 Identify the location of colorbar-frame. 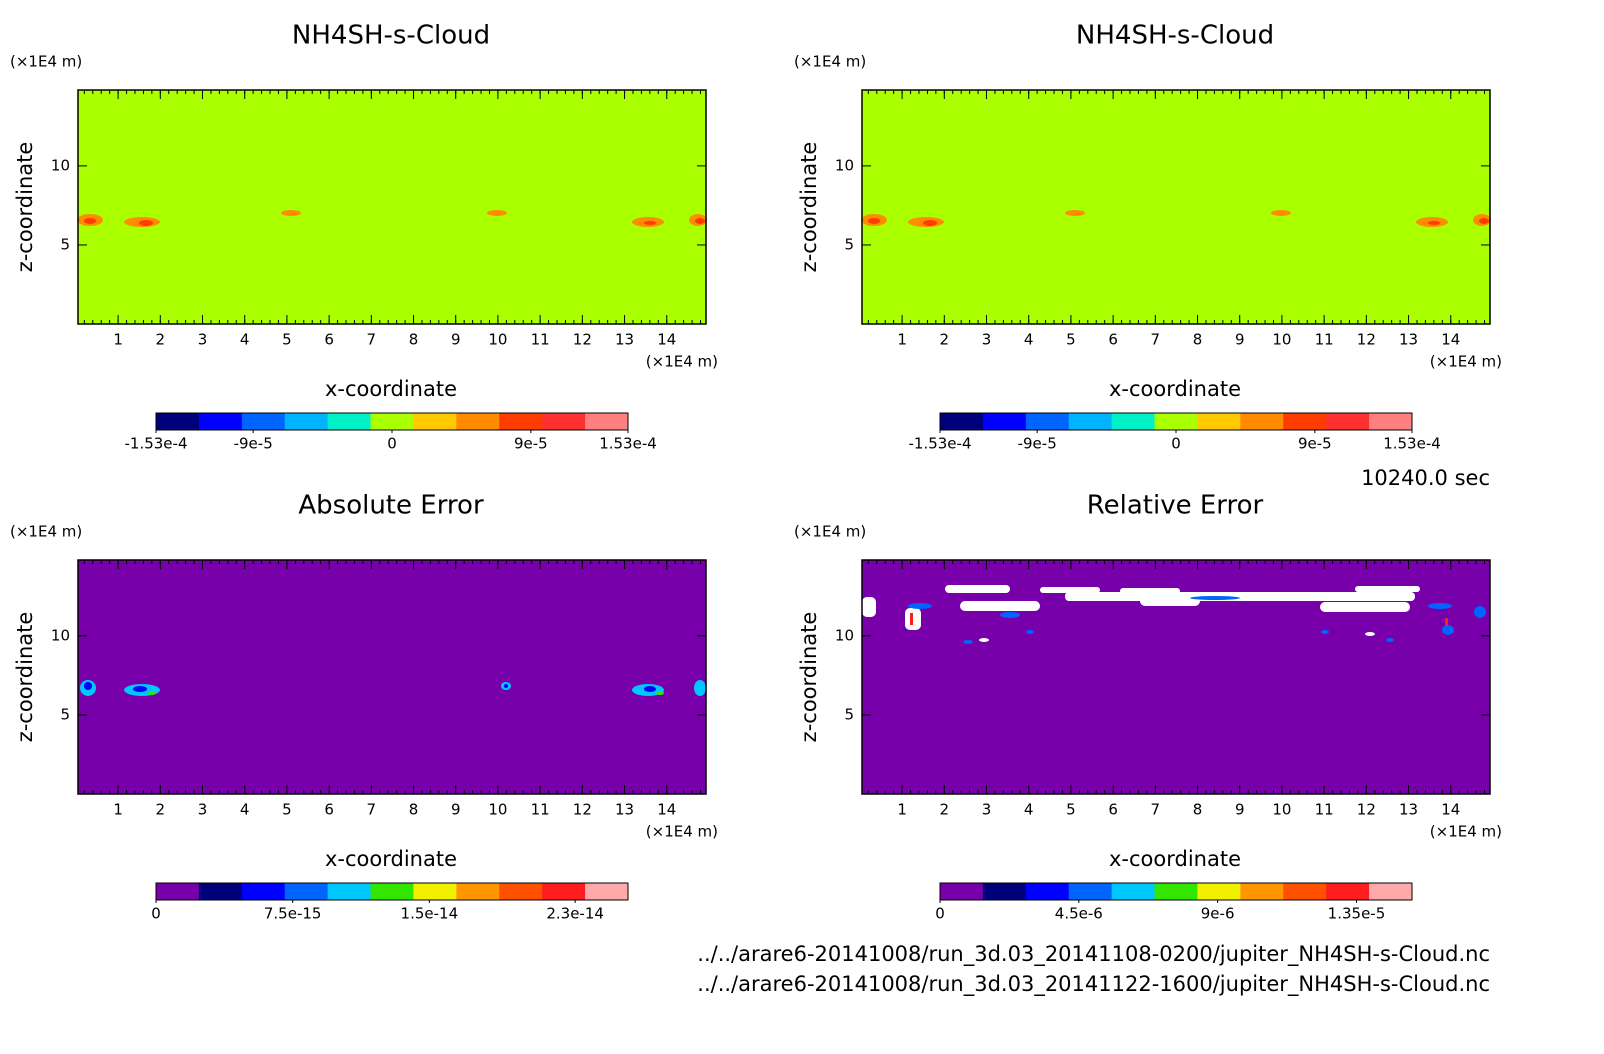
(392, 891).